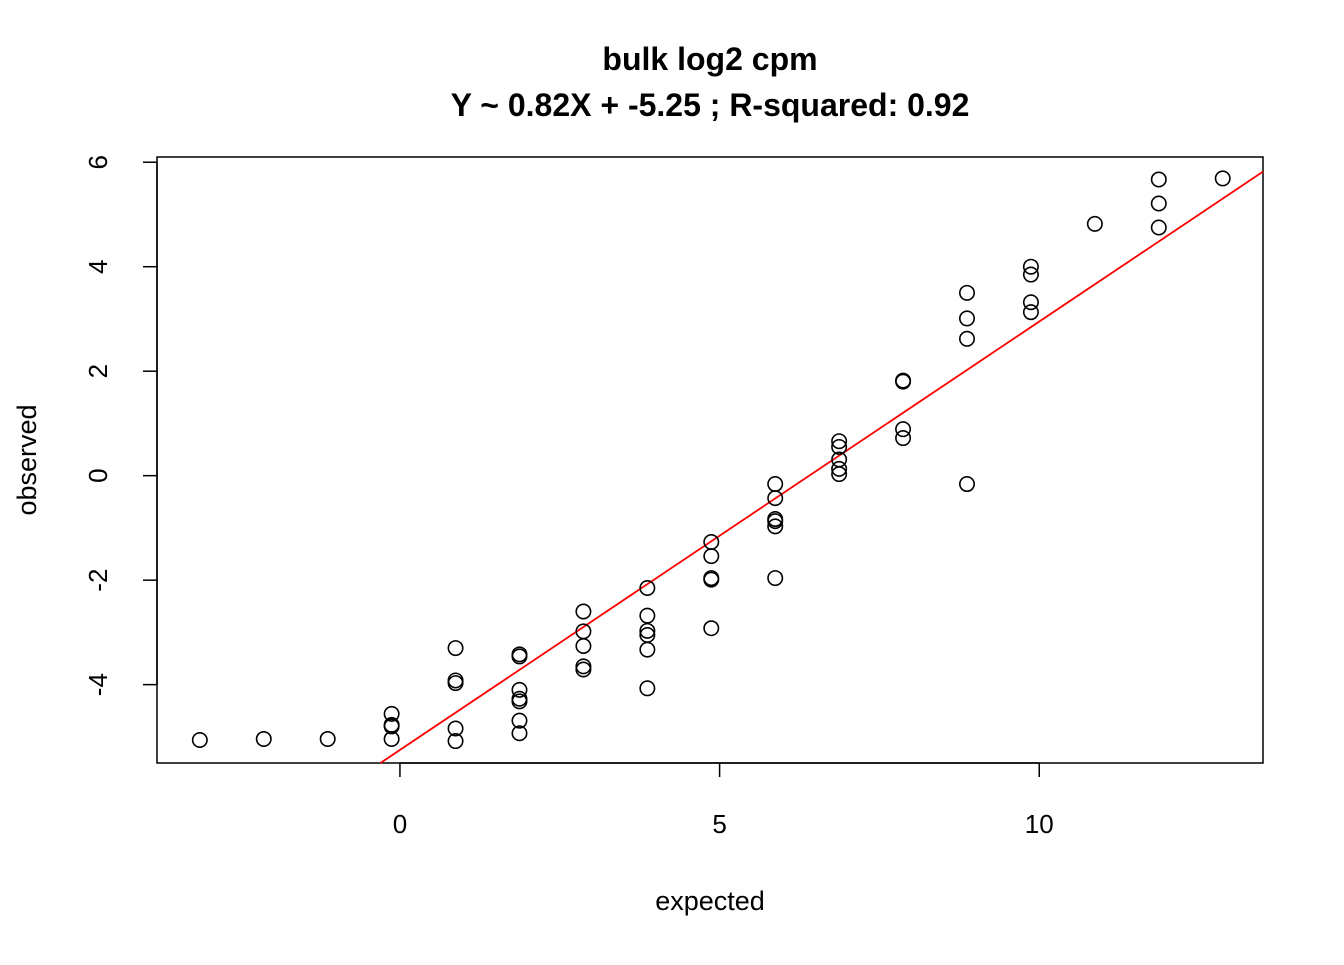 The width and height of the screenshot is (1344, 965). What do you see at coordinates (709, 59) in the screenshot?
I see `chart-title: bulk log2 cpm` at bounding box center [709, 59].